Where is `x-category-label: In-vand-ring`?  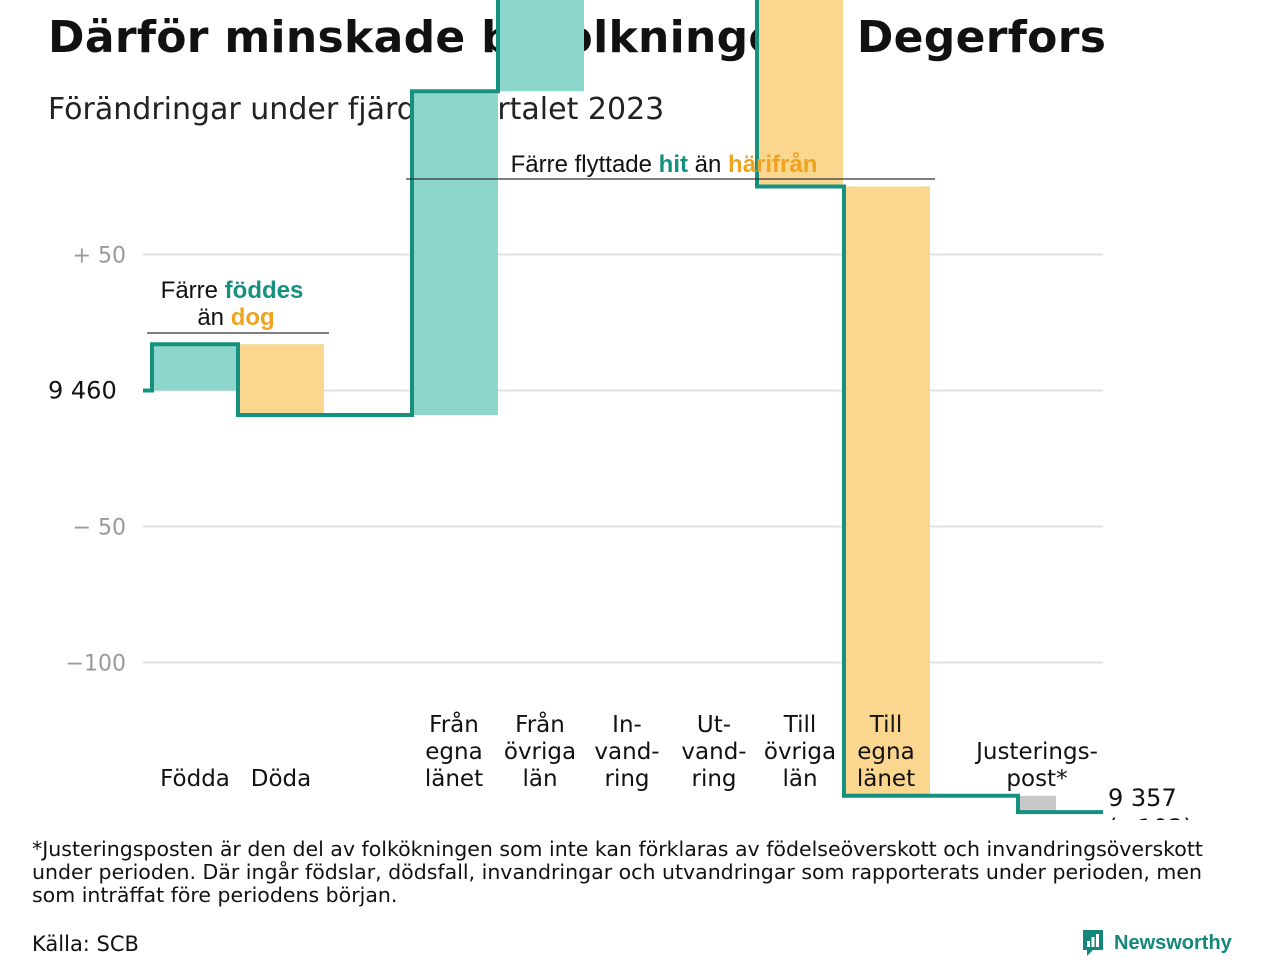
x-category-label: In-vand-ring is located at coordinates (626, 752).